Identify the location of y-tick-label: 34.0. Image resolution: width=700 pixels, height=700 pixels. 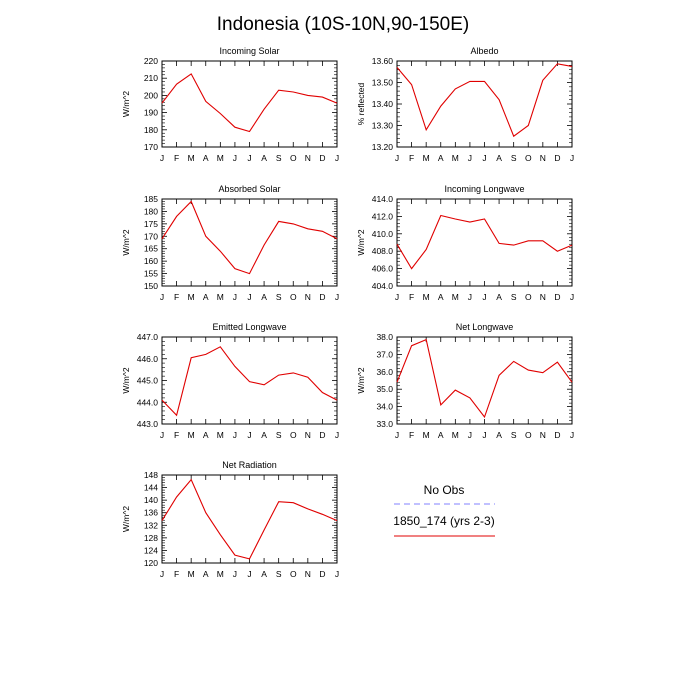
(384, 407).